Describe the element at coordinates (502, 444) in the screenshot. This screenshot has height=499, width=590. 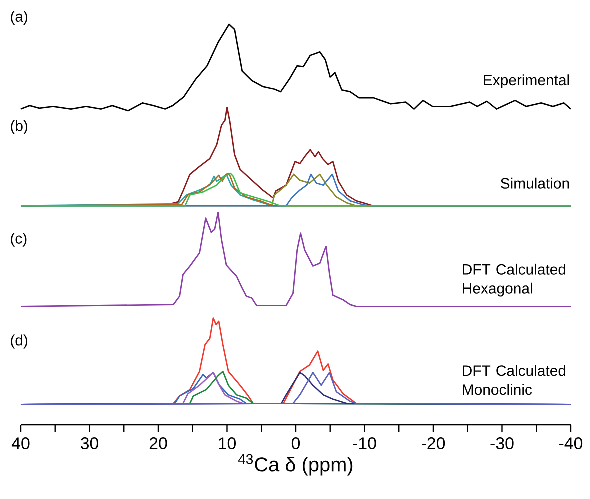
I see `x-tick-label: -30` at that location.